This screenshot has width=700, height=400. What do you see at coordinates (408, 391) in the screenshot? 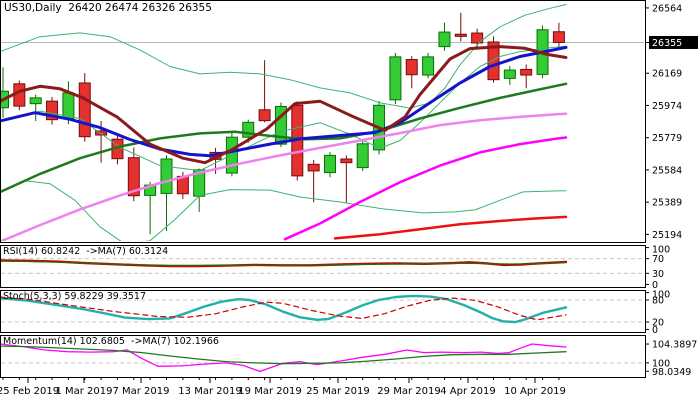
I see `time-axis-label: 29 Mar 2019` at bounding box center [408, 391].